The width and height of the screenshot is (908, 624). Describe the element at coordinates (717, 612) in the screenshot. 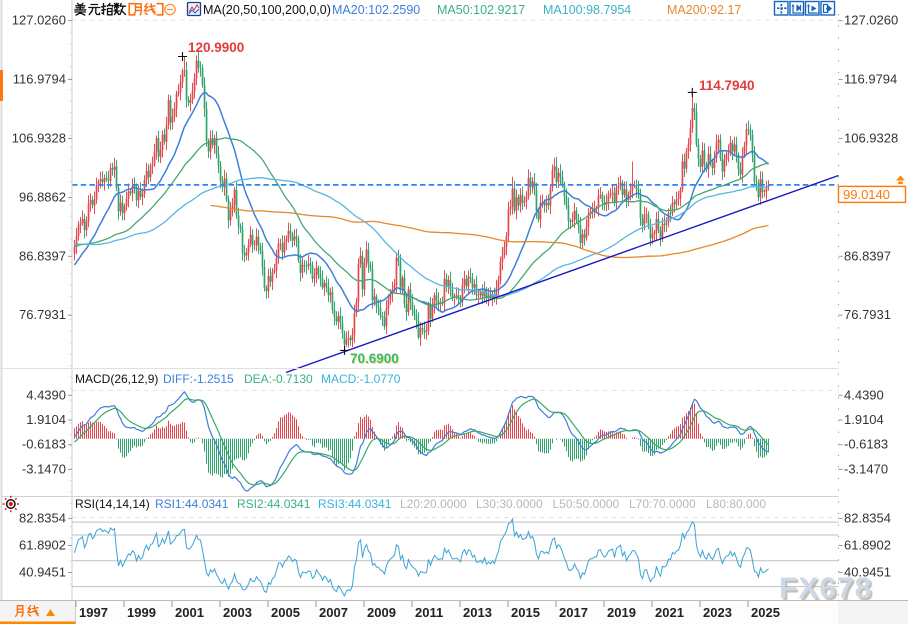

I see `svg-text: 2023` at that location.